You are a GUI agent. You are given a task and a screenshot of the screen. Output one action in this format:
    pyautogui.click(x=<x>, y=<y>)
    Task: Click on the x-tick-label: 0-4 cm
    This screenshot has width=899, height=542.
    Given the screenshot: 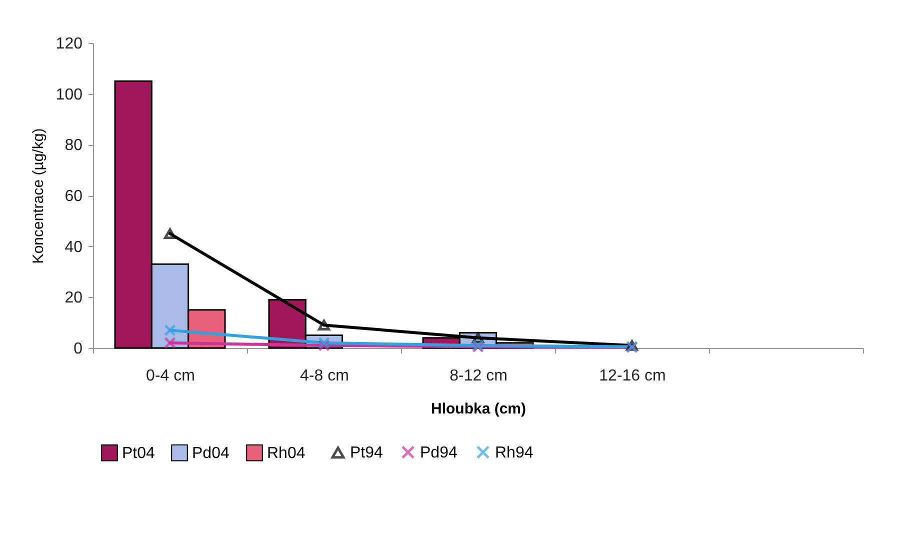 What is the action you would take?
    pyautogui.click(x=170, y=376)
    